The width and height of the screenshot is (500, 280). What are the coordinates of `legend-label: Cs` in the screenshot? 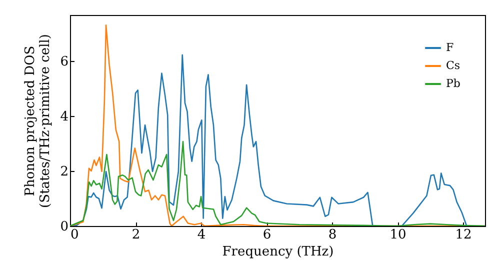 It's located at (453, 65).